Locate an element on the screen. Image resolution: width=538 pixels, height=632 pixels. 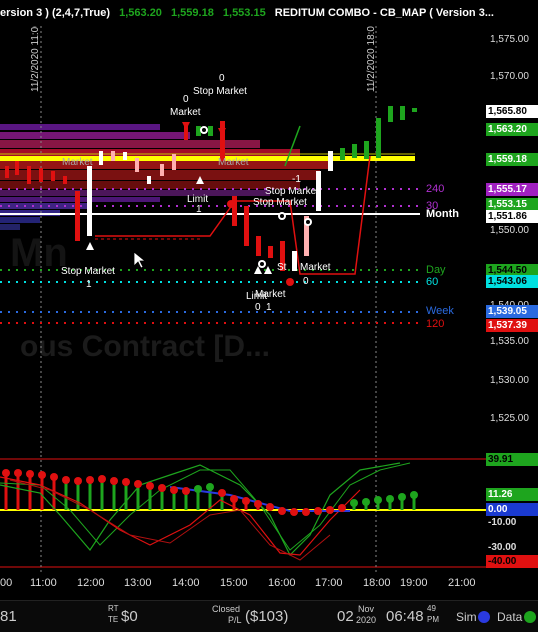
trailing-stop-line is located at coordinates (233, 215).